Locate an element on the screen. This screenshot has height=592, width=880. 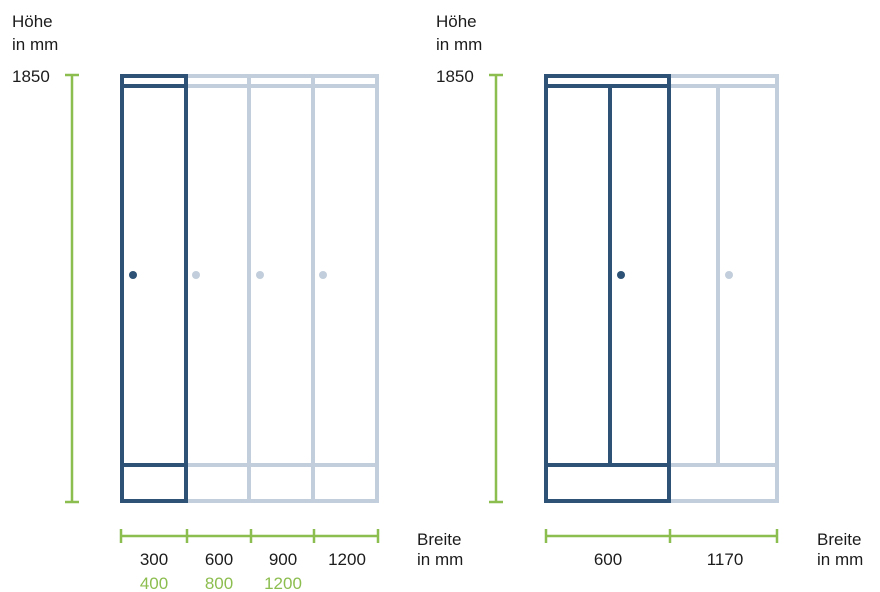
right-cabinet-extension is located at coordinates (723, 288).